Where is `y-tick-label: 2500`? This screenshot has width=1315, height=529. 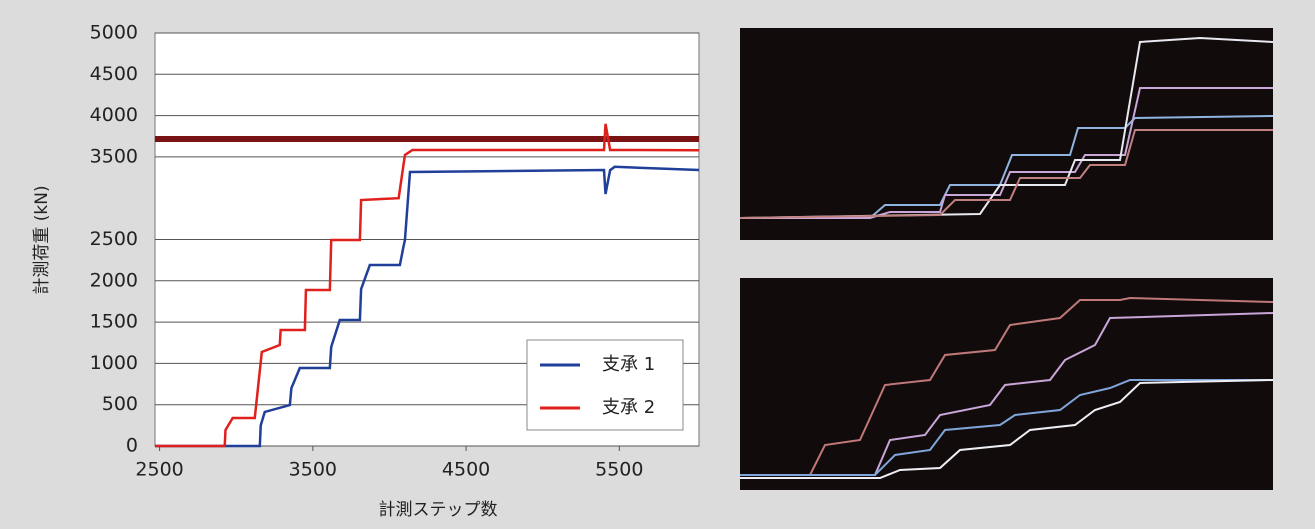
y-tick-label: 2500 is located at coordinates (114, 239).